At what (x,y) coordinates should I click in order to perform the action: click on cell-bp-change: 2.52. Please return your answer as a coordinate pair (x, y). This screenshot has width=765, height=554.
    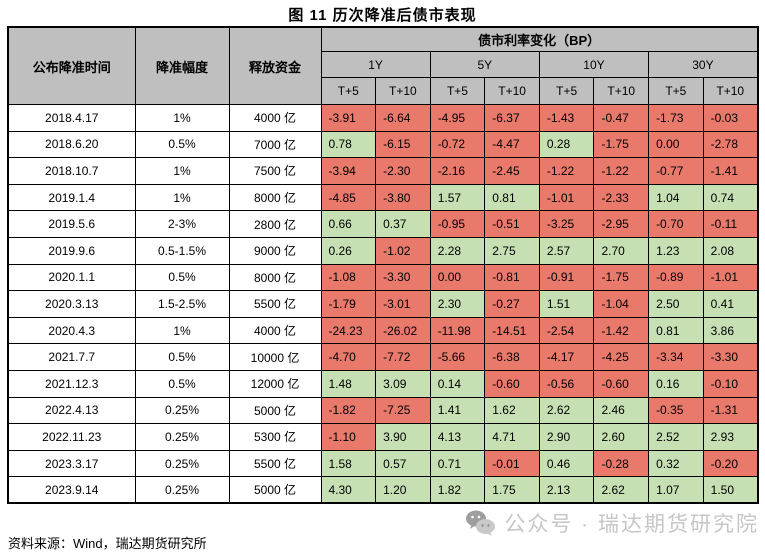
    Looking at the image, I should click on (676, 437).